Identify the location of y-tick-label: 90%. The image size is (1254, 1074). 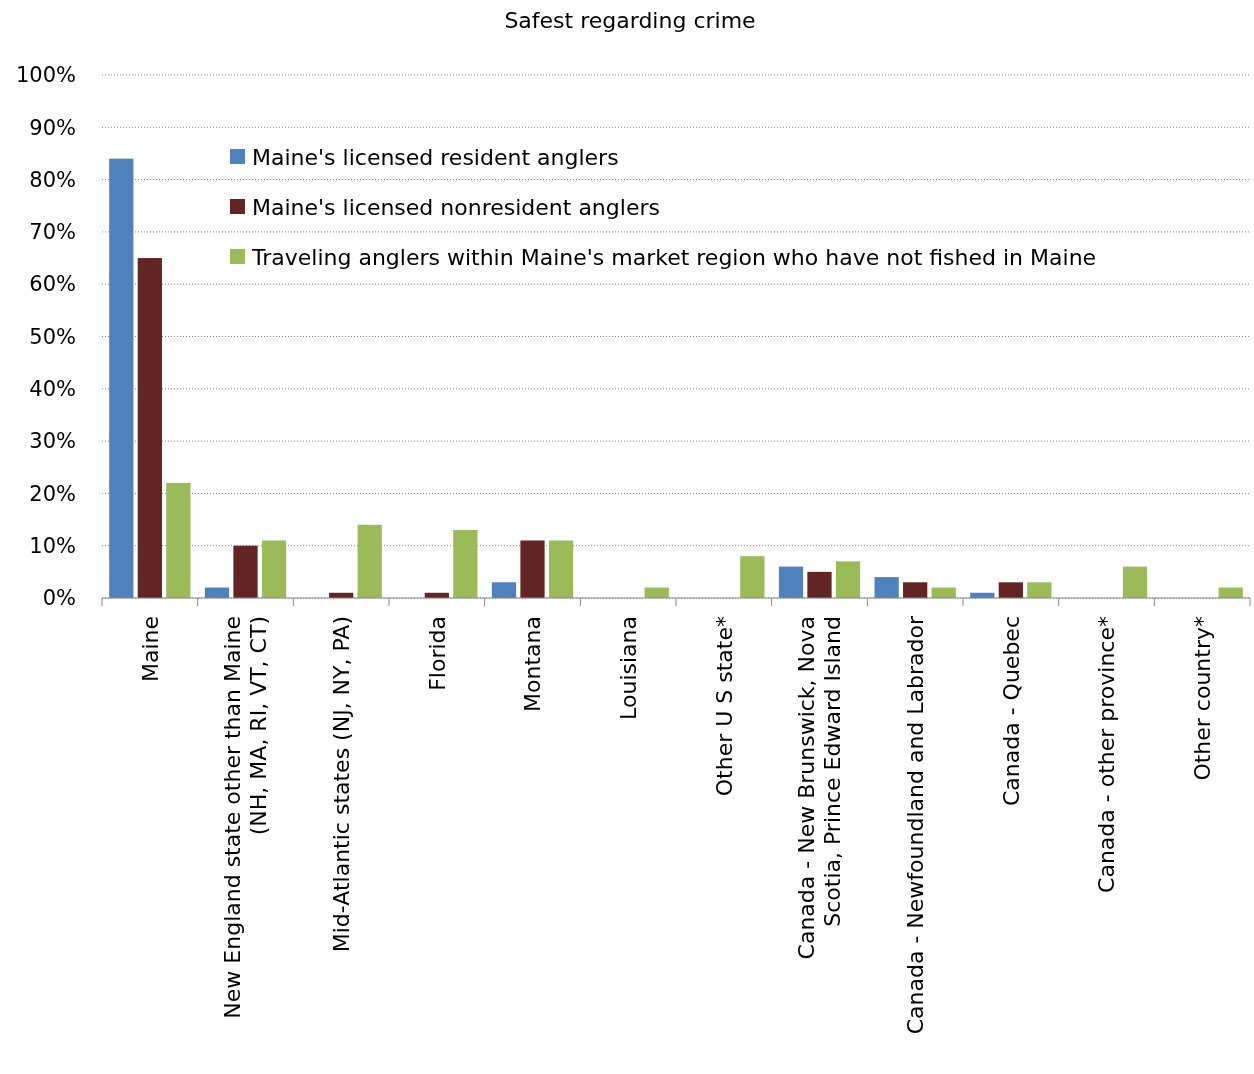
(52, 127).